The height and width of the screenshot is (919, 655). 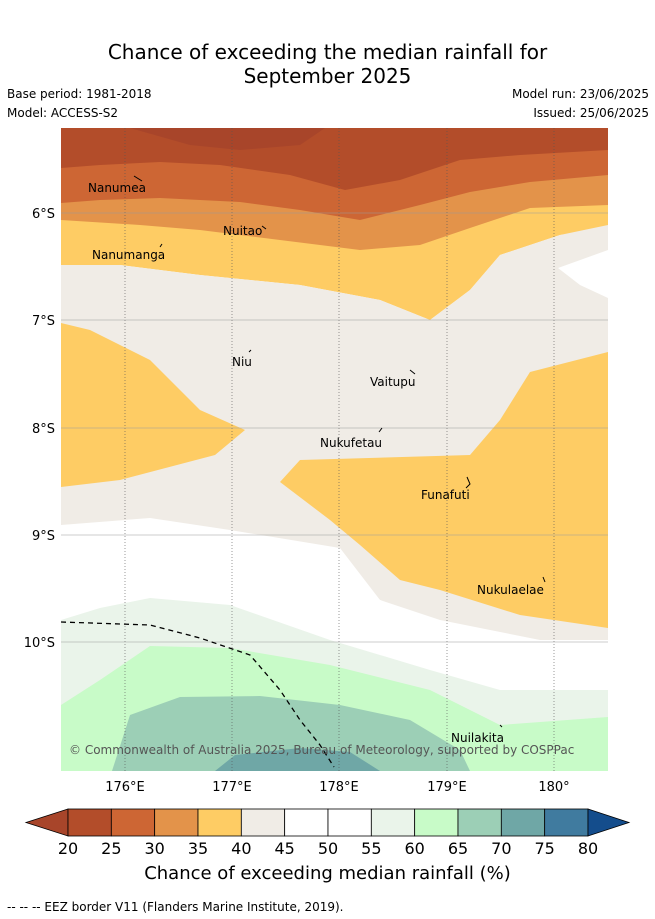 What do you see at coordinates (241, 848) in the screenshot?
I see `colorbar-tick-label: 40` at bounding box center [241, 848].